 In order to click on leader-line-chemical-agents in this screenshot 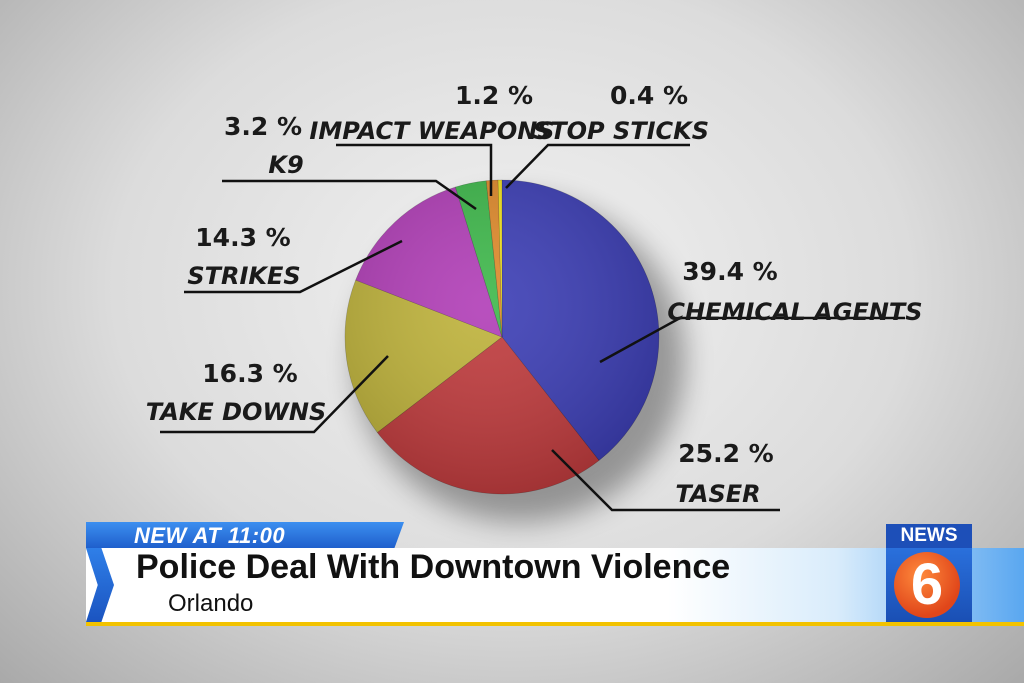, I will do `click(752, 340)`.